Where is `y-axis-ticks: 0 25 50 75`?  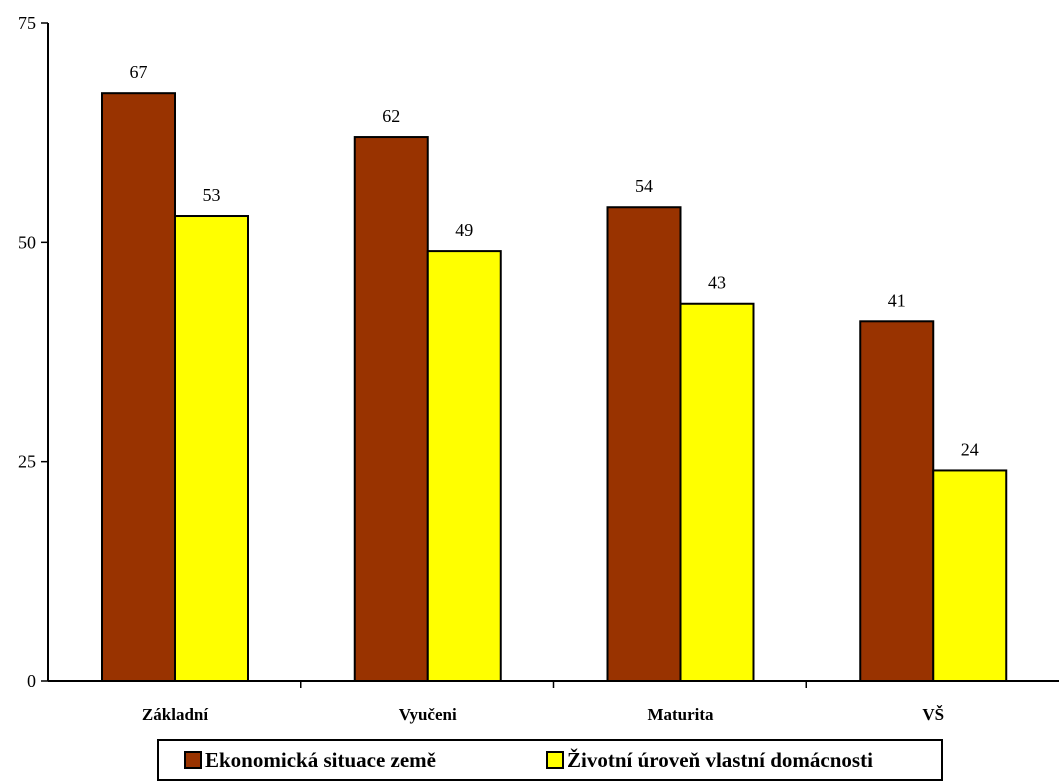 y-axis-ticks: 0 25 50 75 is located at coordinates (33, 352).